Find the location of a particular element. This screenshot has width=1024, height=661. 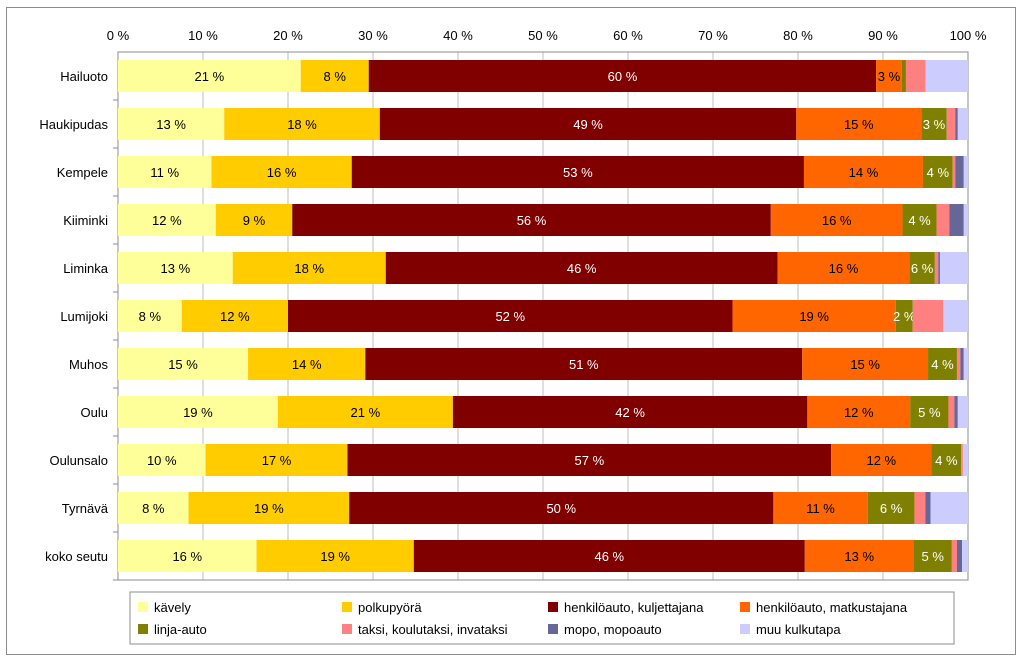

bar-polkupyora-tyrnava is located at coordinates (269, 508).